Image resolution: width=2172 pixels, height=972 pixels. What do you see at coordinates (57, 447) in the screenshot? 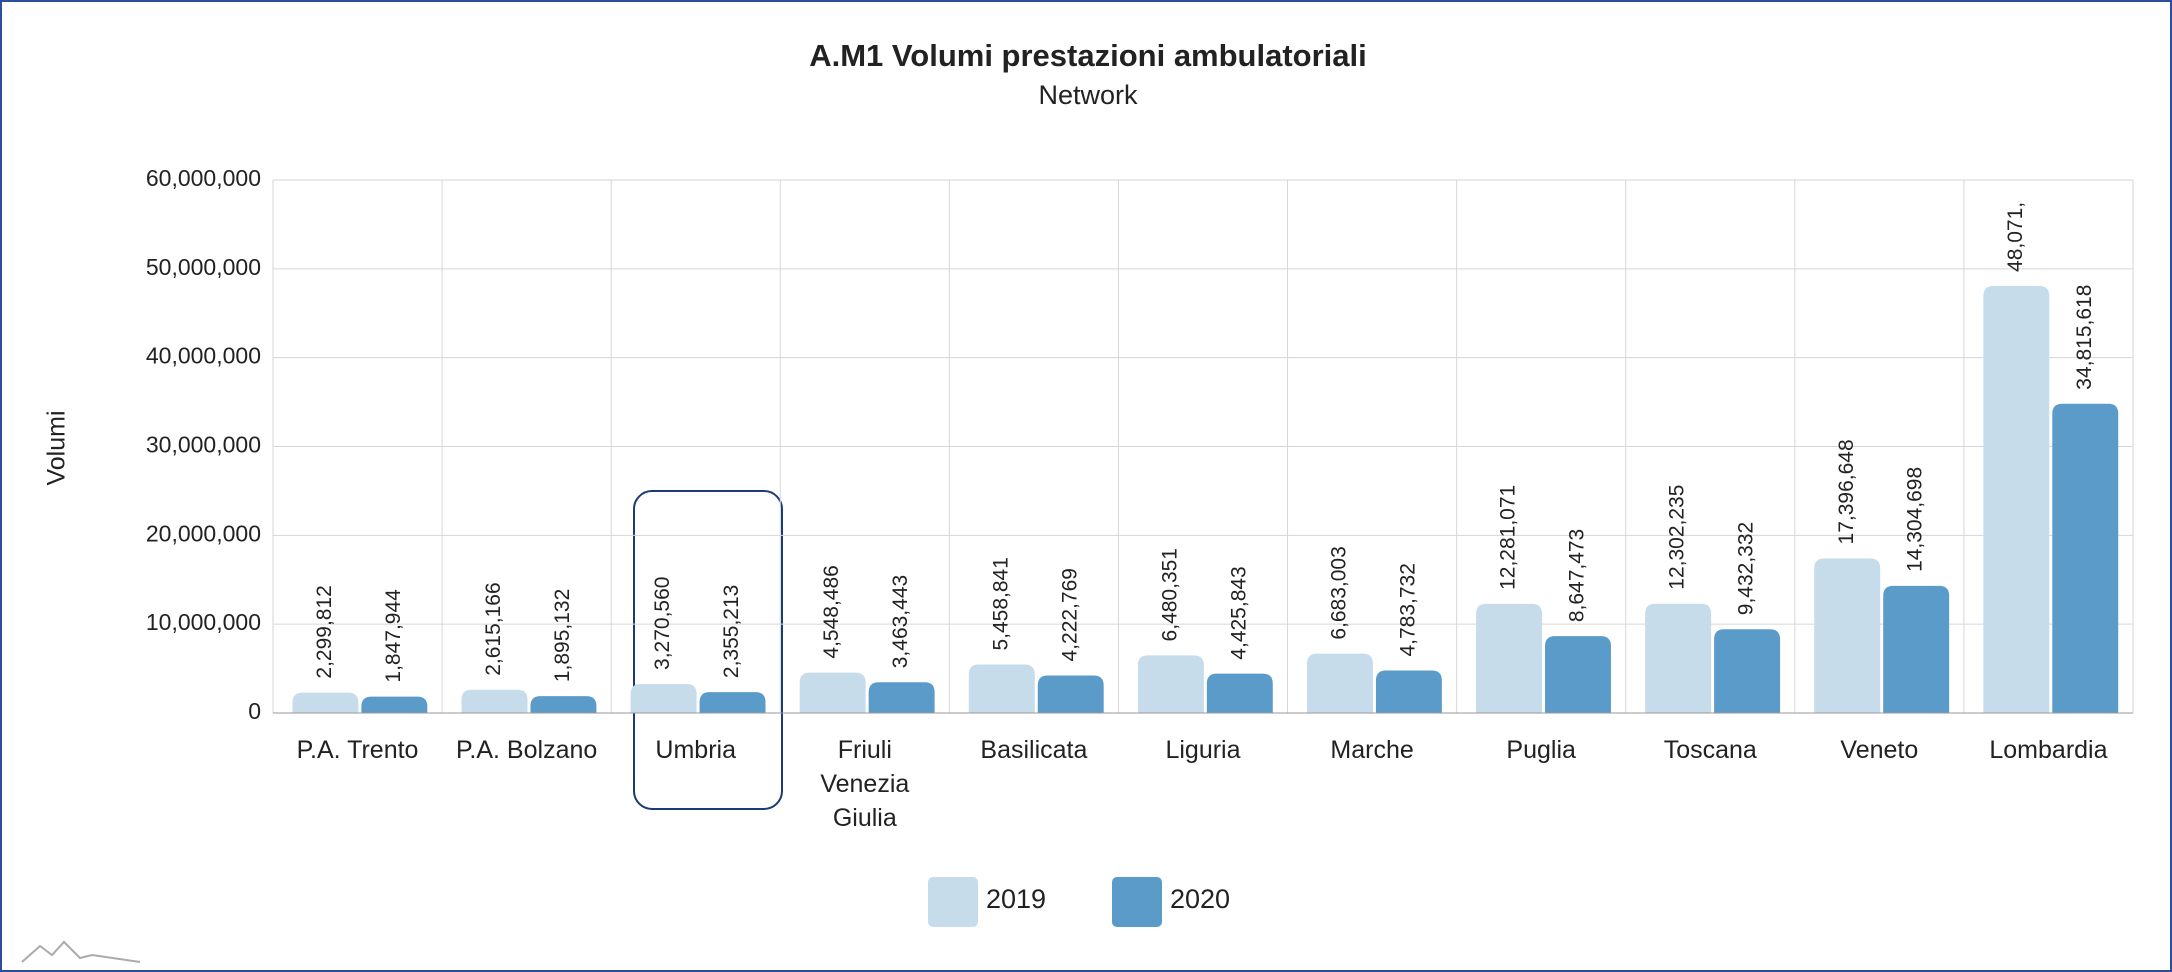
I see `y-axis-label: Volumi` at bounding box center [57, 447].